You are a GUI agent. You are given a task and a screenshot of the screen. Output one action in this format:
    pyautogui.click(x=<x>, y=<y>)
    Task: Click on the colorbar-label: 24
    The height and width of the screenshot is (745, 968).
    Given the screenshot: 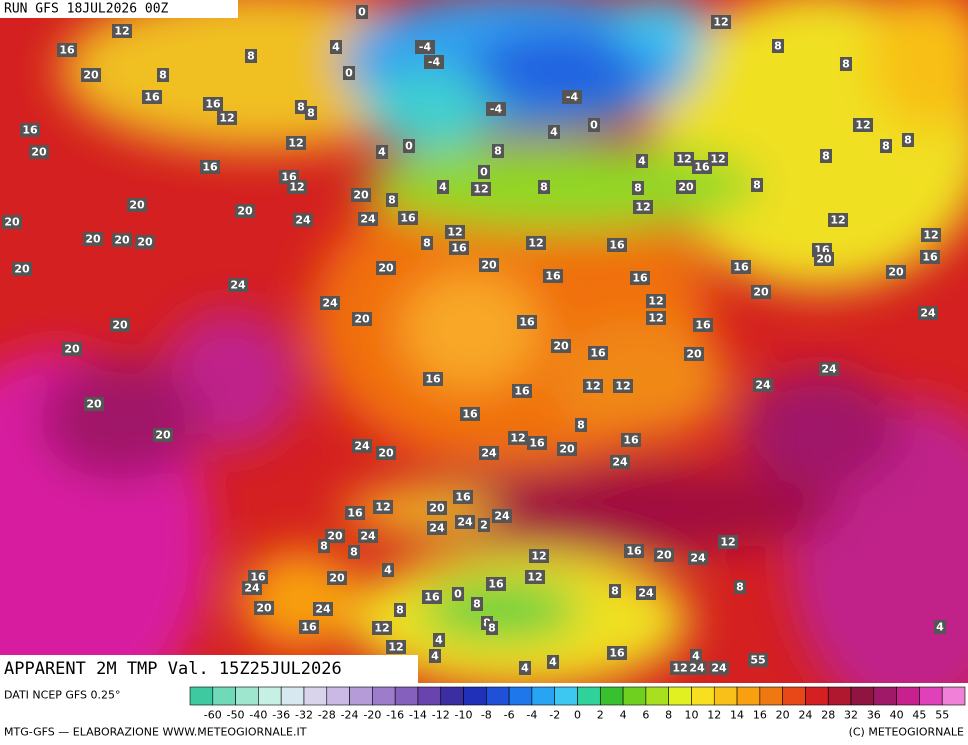 What is the action you would take?
    pyautogui.click(x=805, y=715)
    